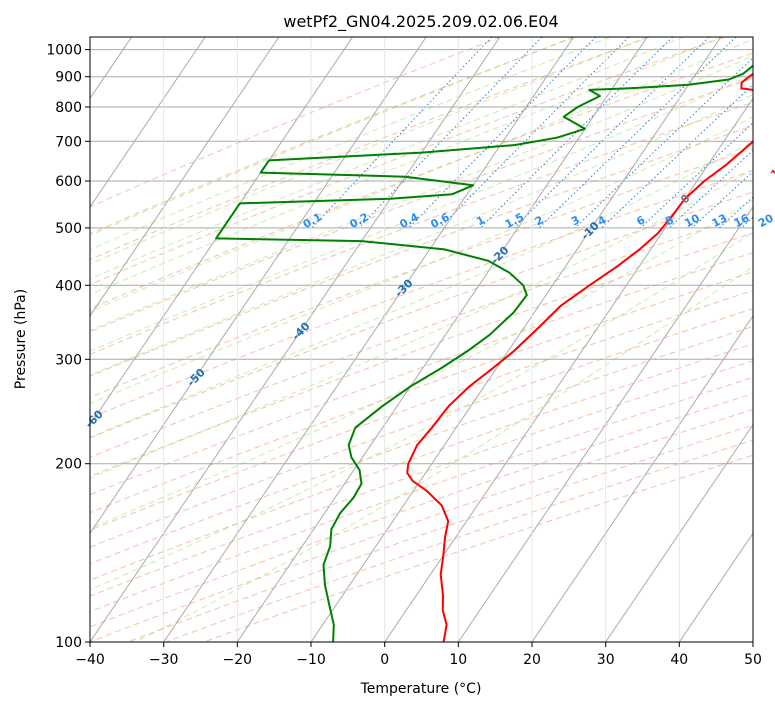  Describe the element at coordinates (68, 78) in the screenshot. I see `y-tick-label: 900` at that location.